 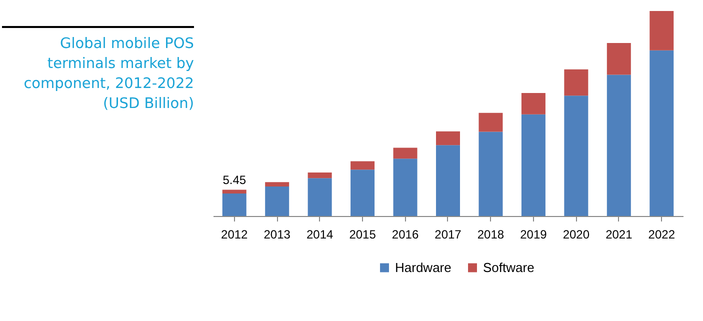 I want to click on legend-label: Hardware, so click(x=423, y=267).